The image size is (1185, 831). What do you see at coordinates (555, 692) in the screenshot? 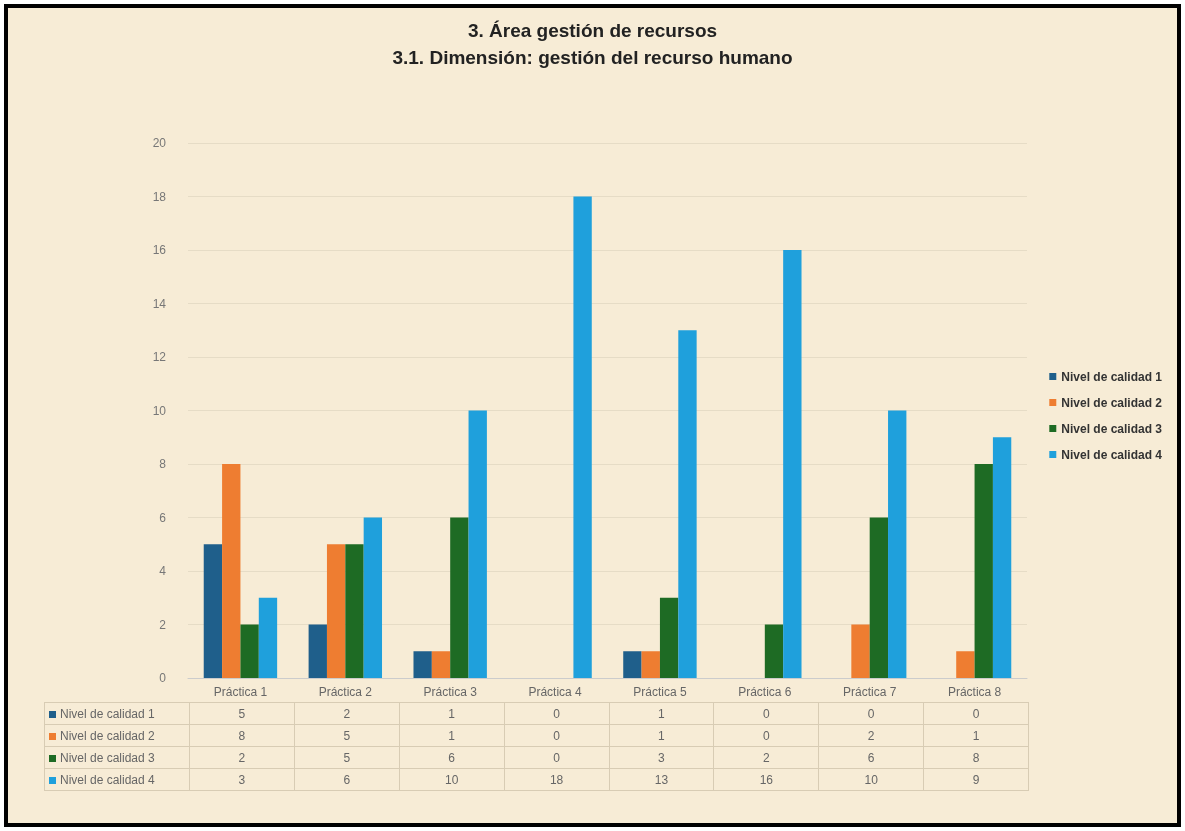
I see `x-tick-label: Práctica 4` at bounding box center [555, 692].